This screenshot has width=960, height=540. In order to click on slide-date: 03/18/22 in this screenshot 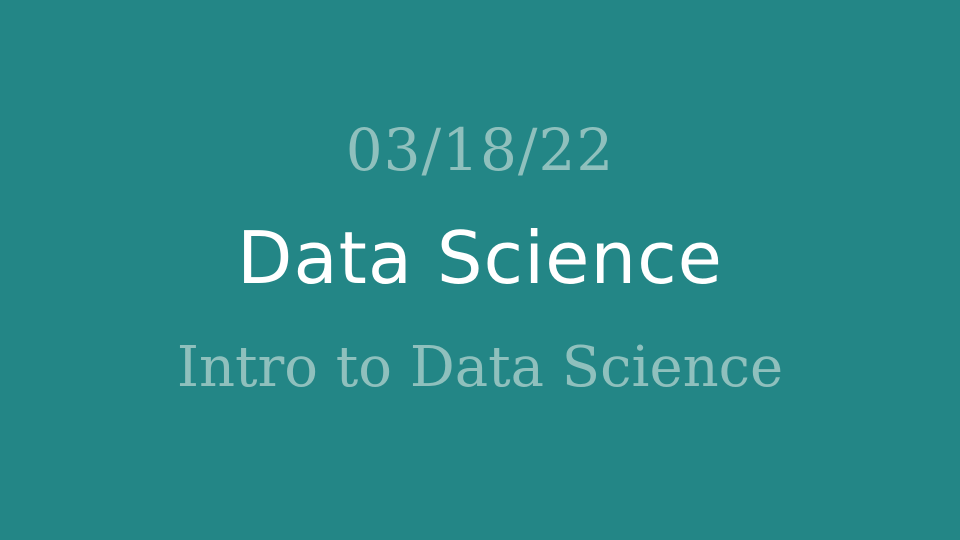, I will do `click(480, 150)`.